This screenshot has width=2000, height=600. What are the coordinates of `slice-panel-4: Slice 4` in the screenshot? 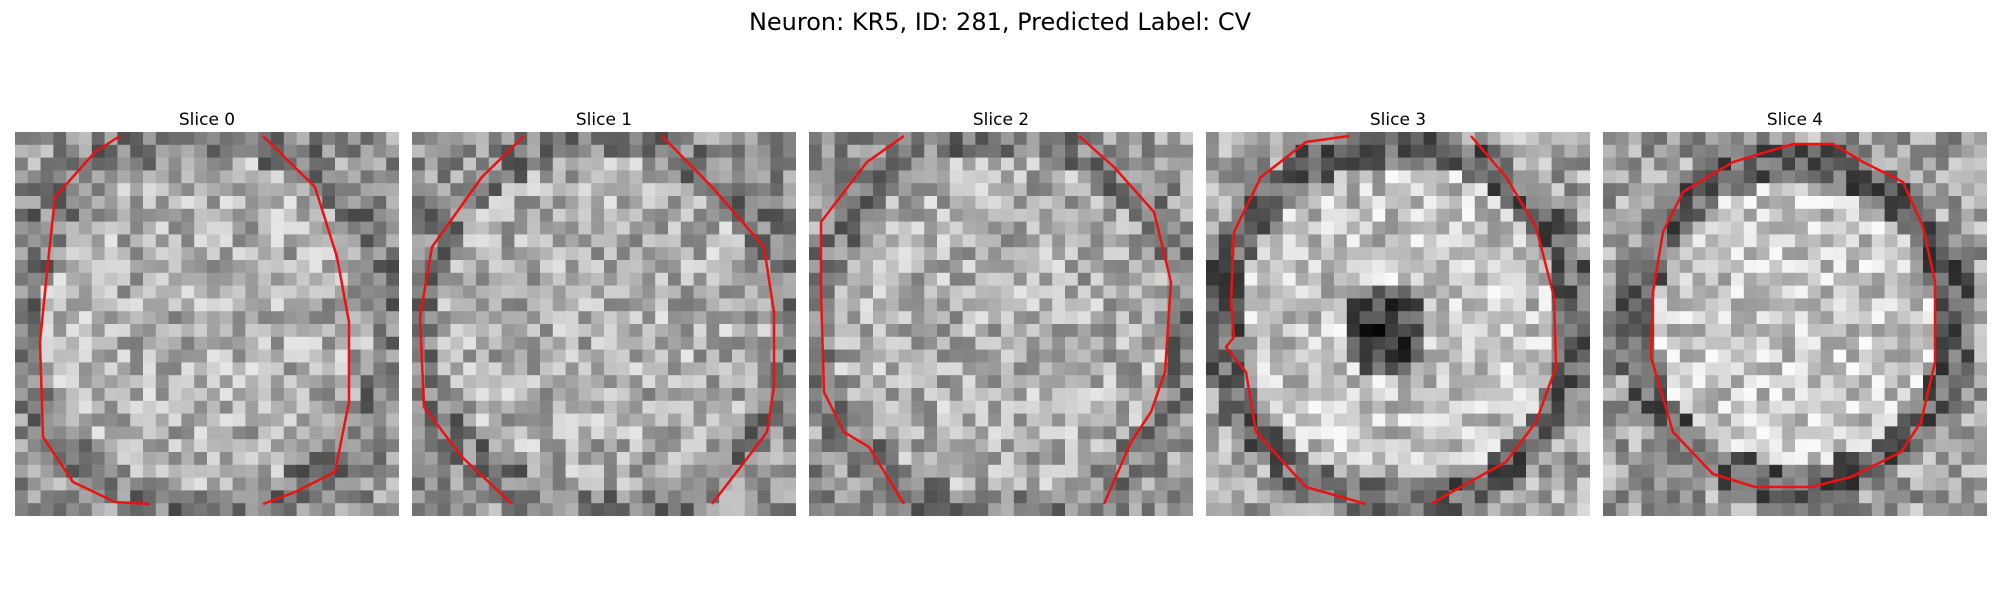 It's located at (1795, 312).